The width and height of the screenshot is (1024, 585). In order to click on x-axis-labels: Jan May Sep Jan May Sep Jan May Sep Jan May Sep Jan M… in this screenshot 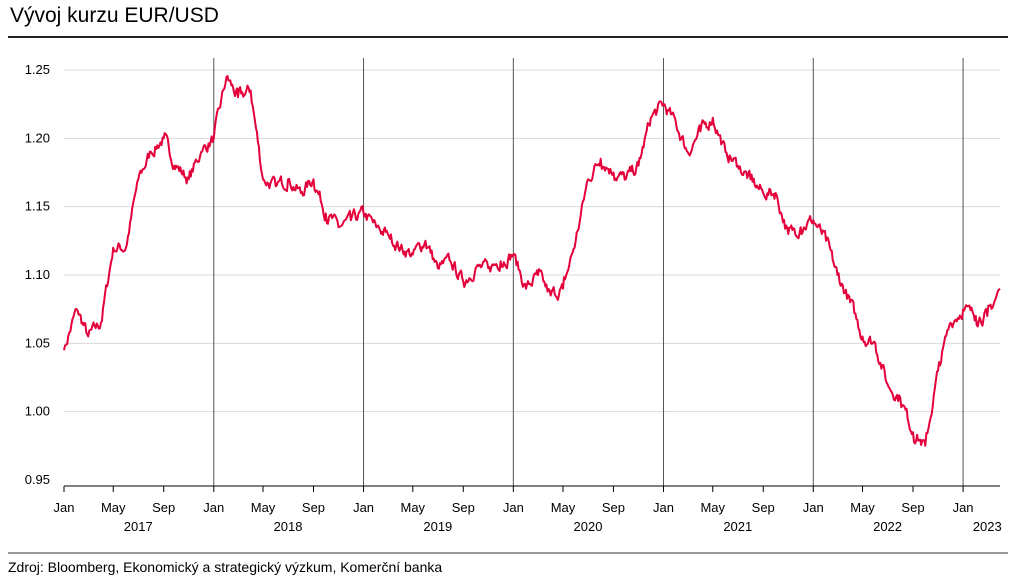, I will do `click(528, 517)`.